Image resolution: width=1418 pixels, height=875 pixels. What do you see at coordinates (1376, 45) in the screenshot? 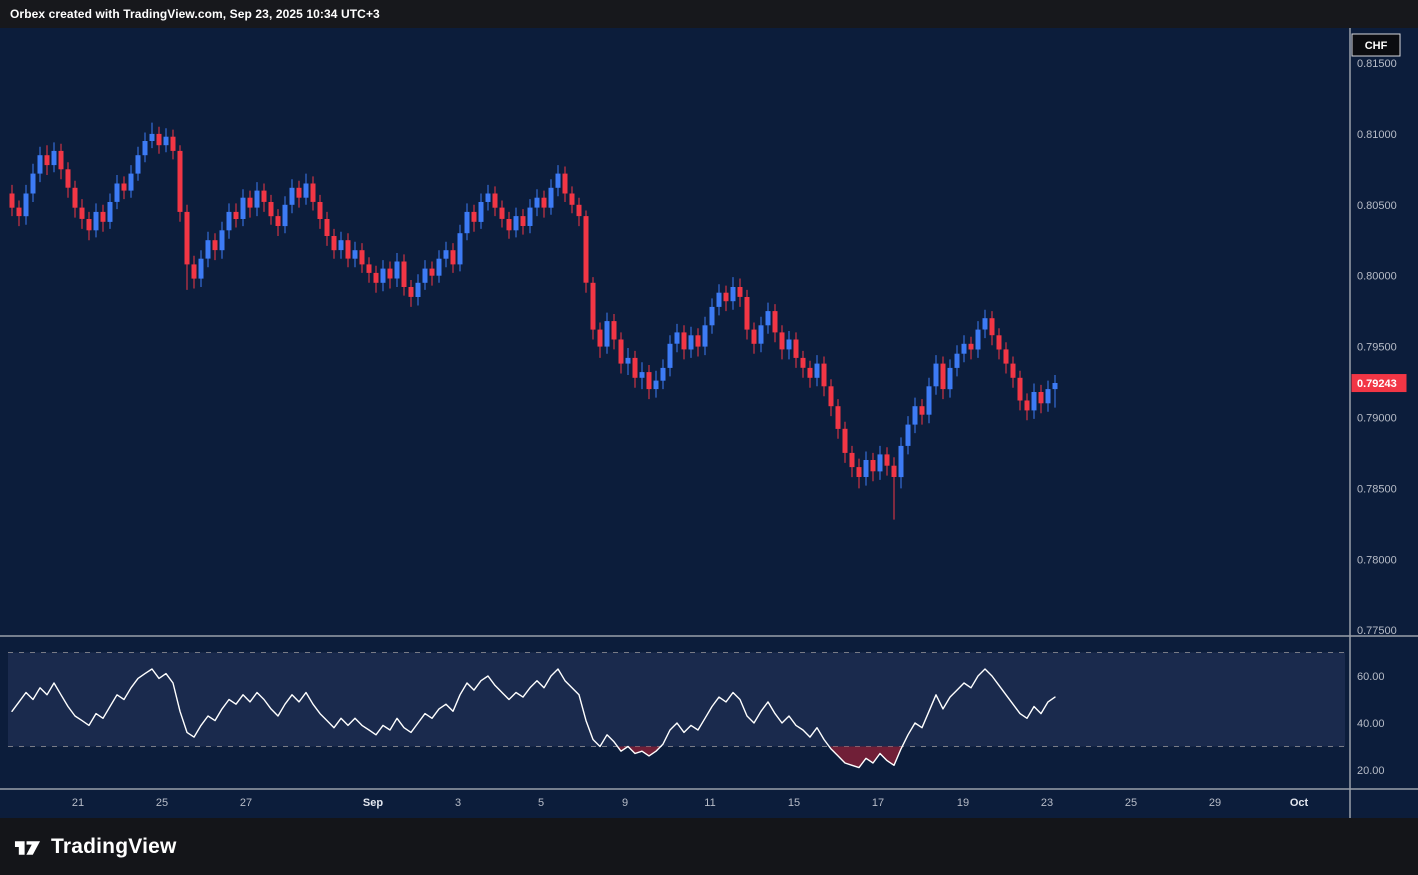
I see `currency-box` at bounding box center [1376, 45].